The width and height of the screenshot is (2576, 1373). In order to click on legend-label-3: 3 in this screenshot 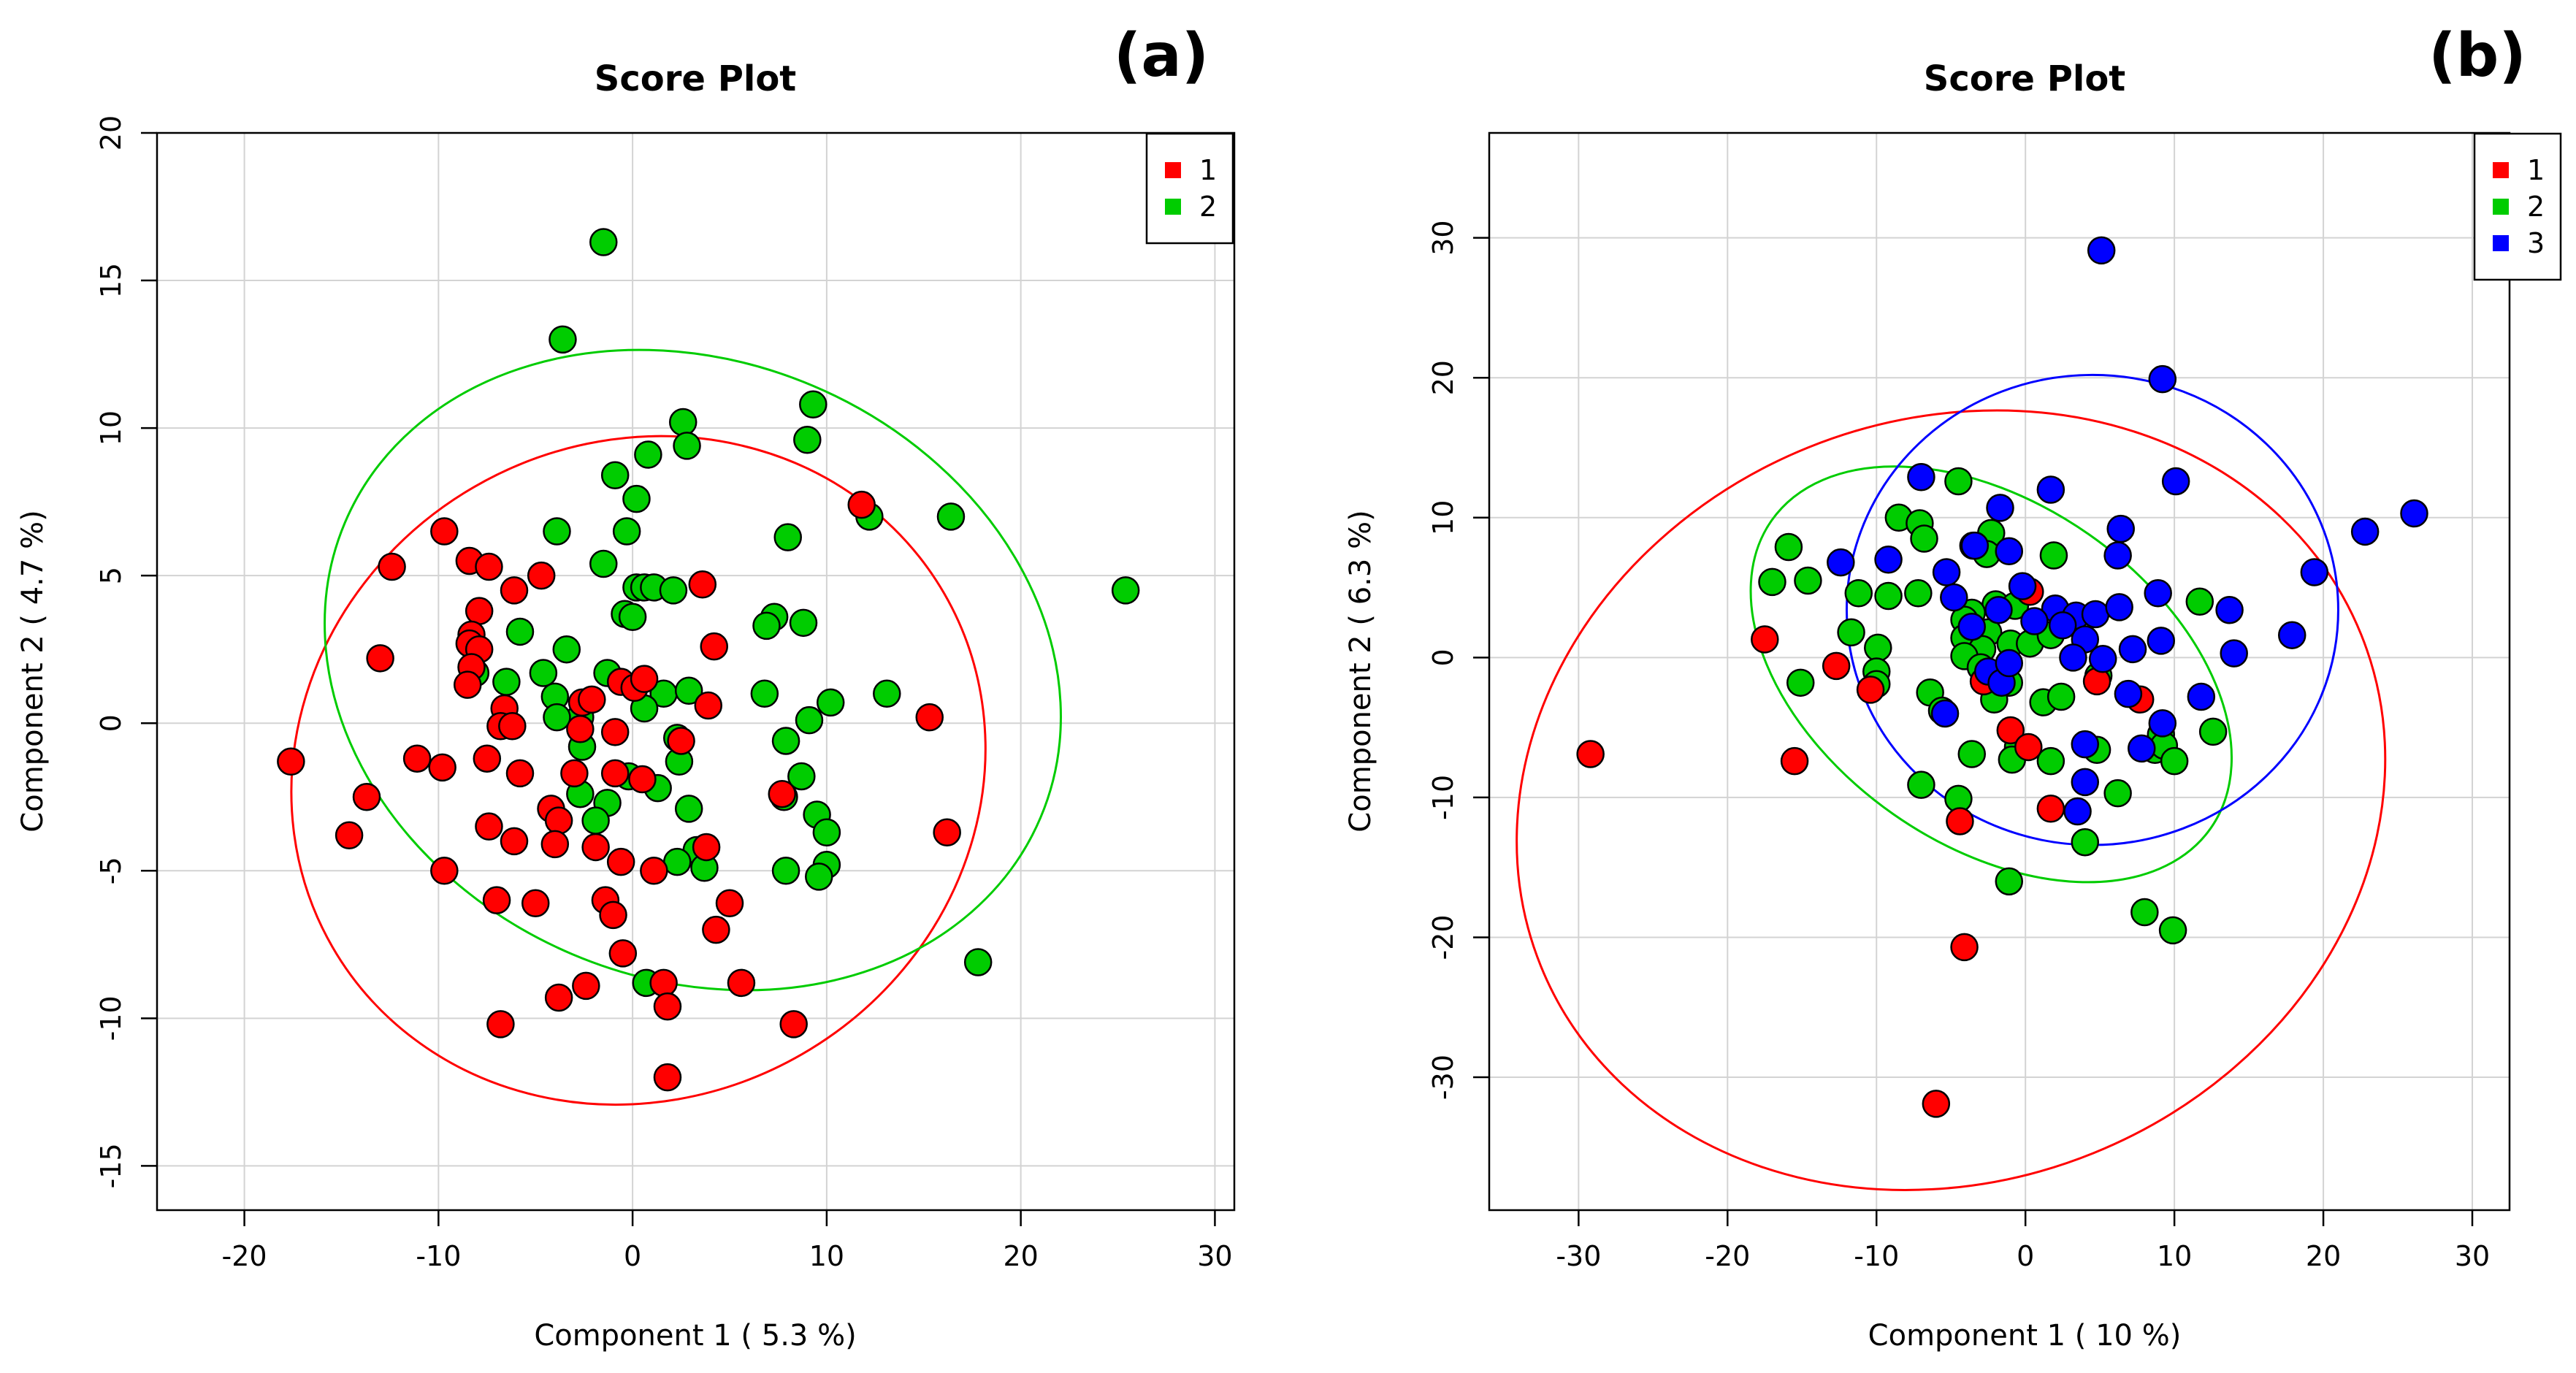, I will do `click(2536, 243)`.